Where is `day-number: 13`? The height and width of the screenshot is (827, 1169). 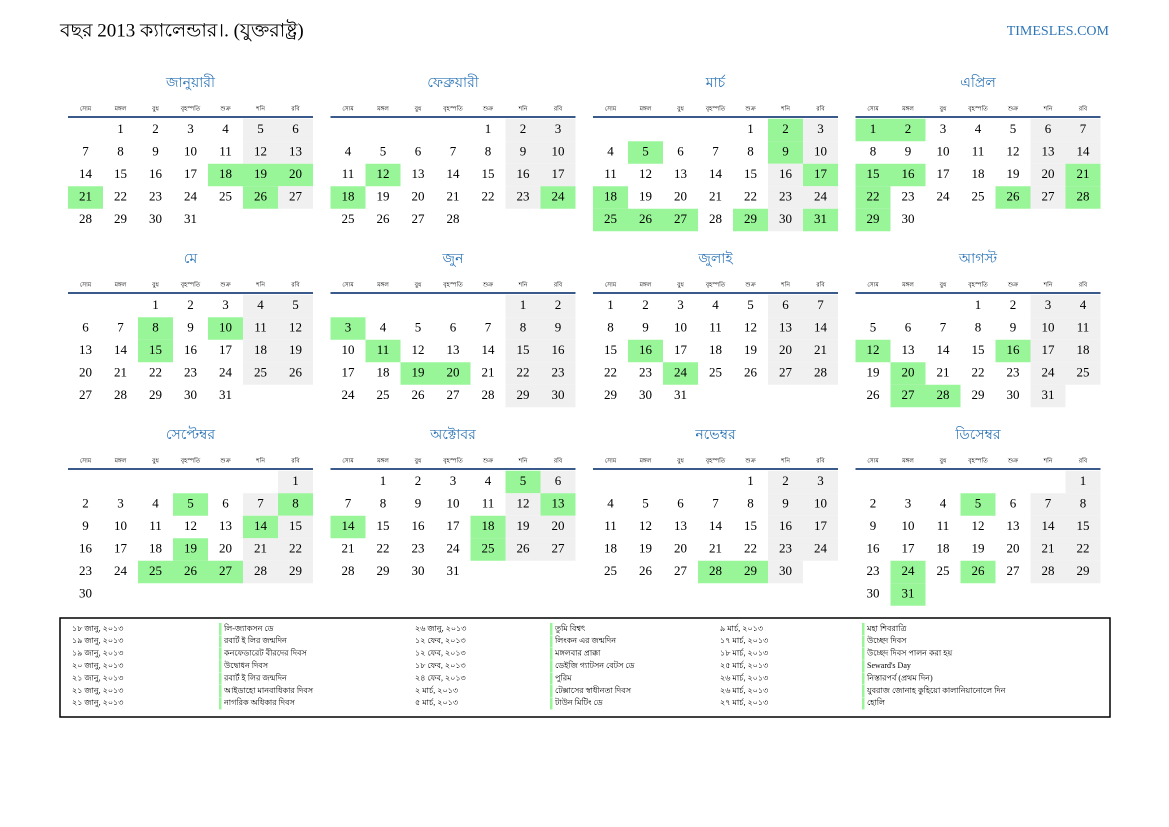
day-number: 13 is located at coordinates (1013, 525).